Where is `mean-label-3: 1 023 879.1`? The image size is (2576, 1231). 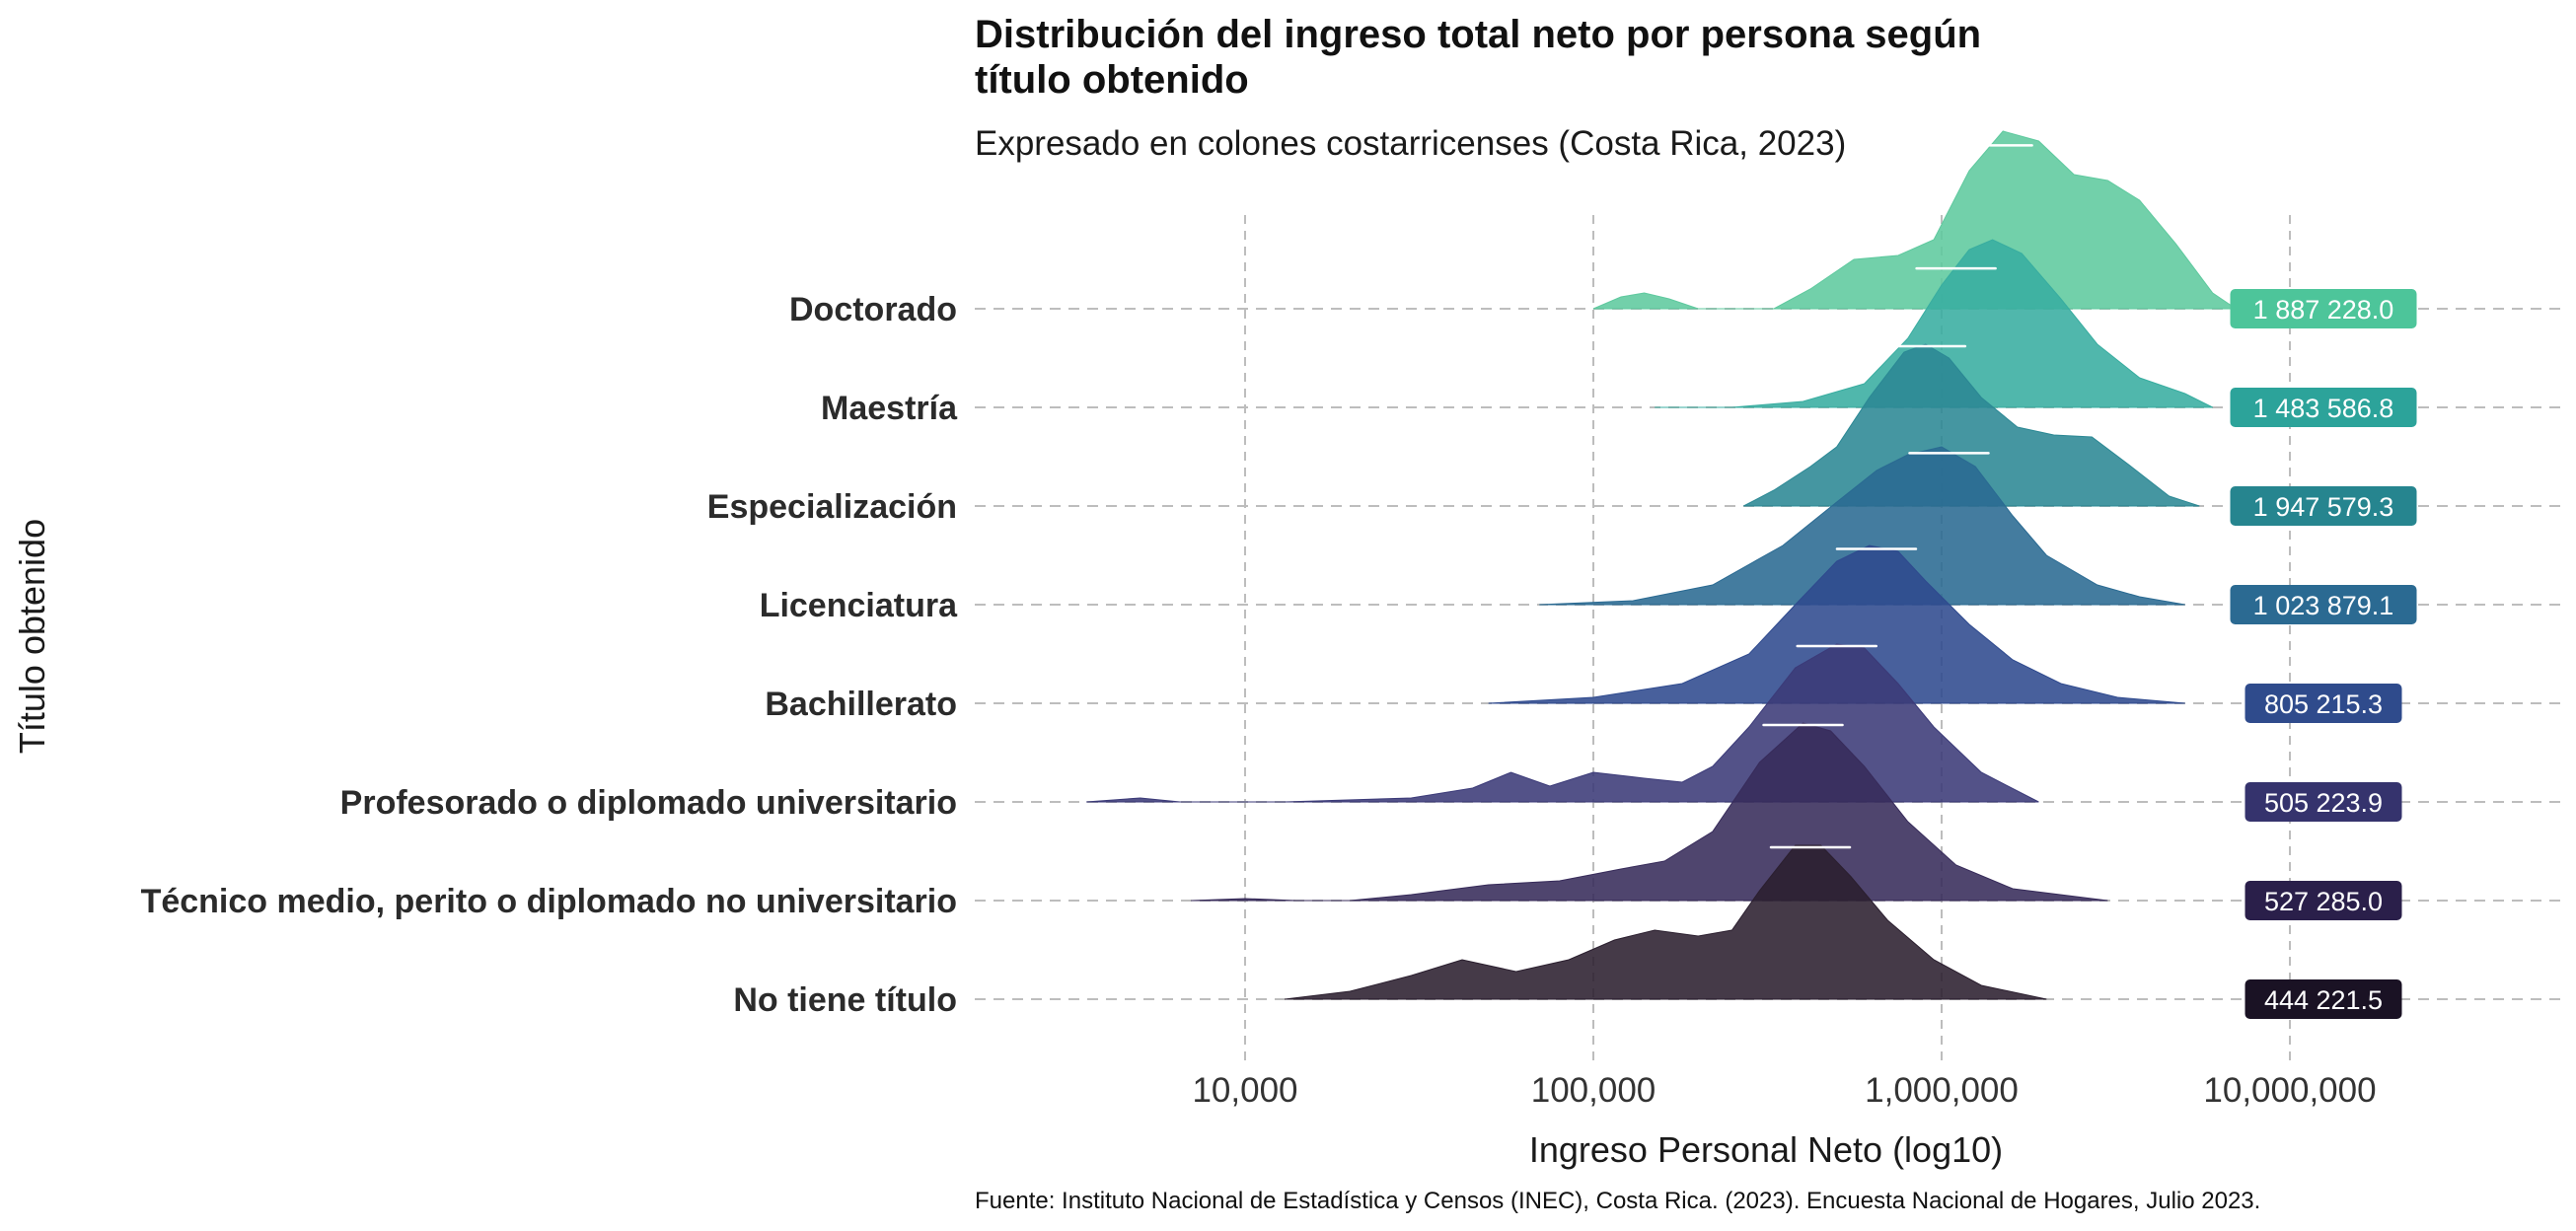
mean-label-3: 1 023 879.1 is located at coordinates (2323, 605).